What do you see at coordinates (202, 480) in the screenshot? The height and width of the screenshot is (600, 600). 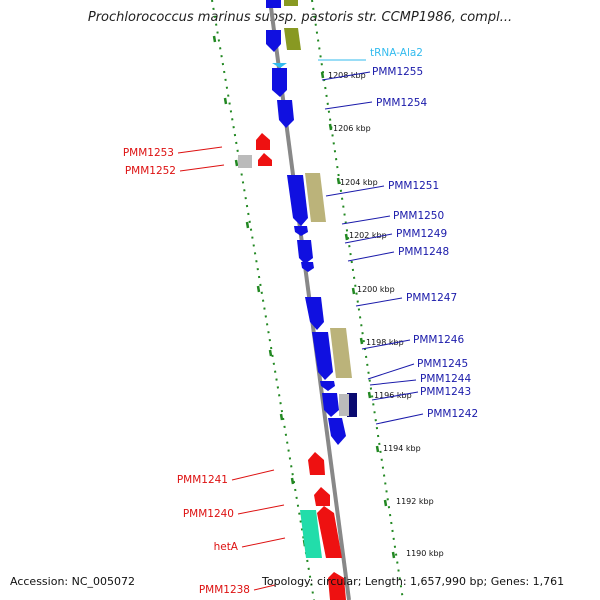 I see `gene-label-pmm1241: PMM1241` at bounding box center [202, 480].